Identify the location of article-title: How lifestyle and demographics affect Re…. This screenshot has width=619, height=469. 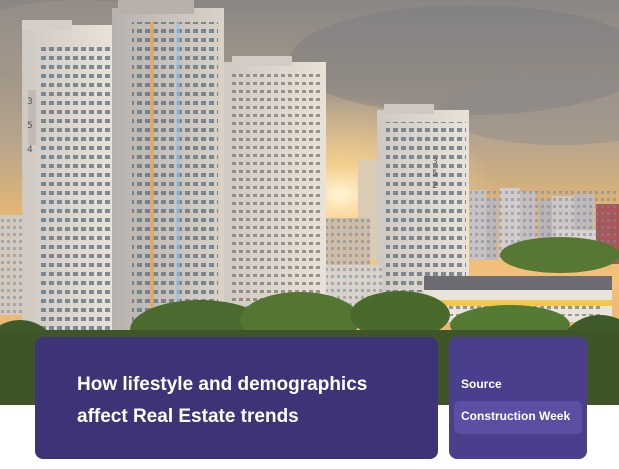
(222, 400).